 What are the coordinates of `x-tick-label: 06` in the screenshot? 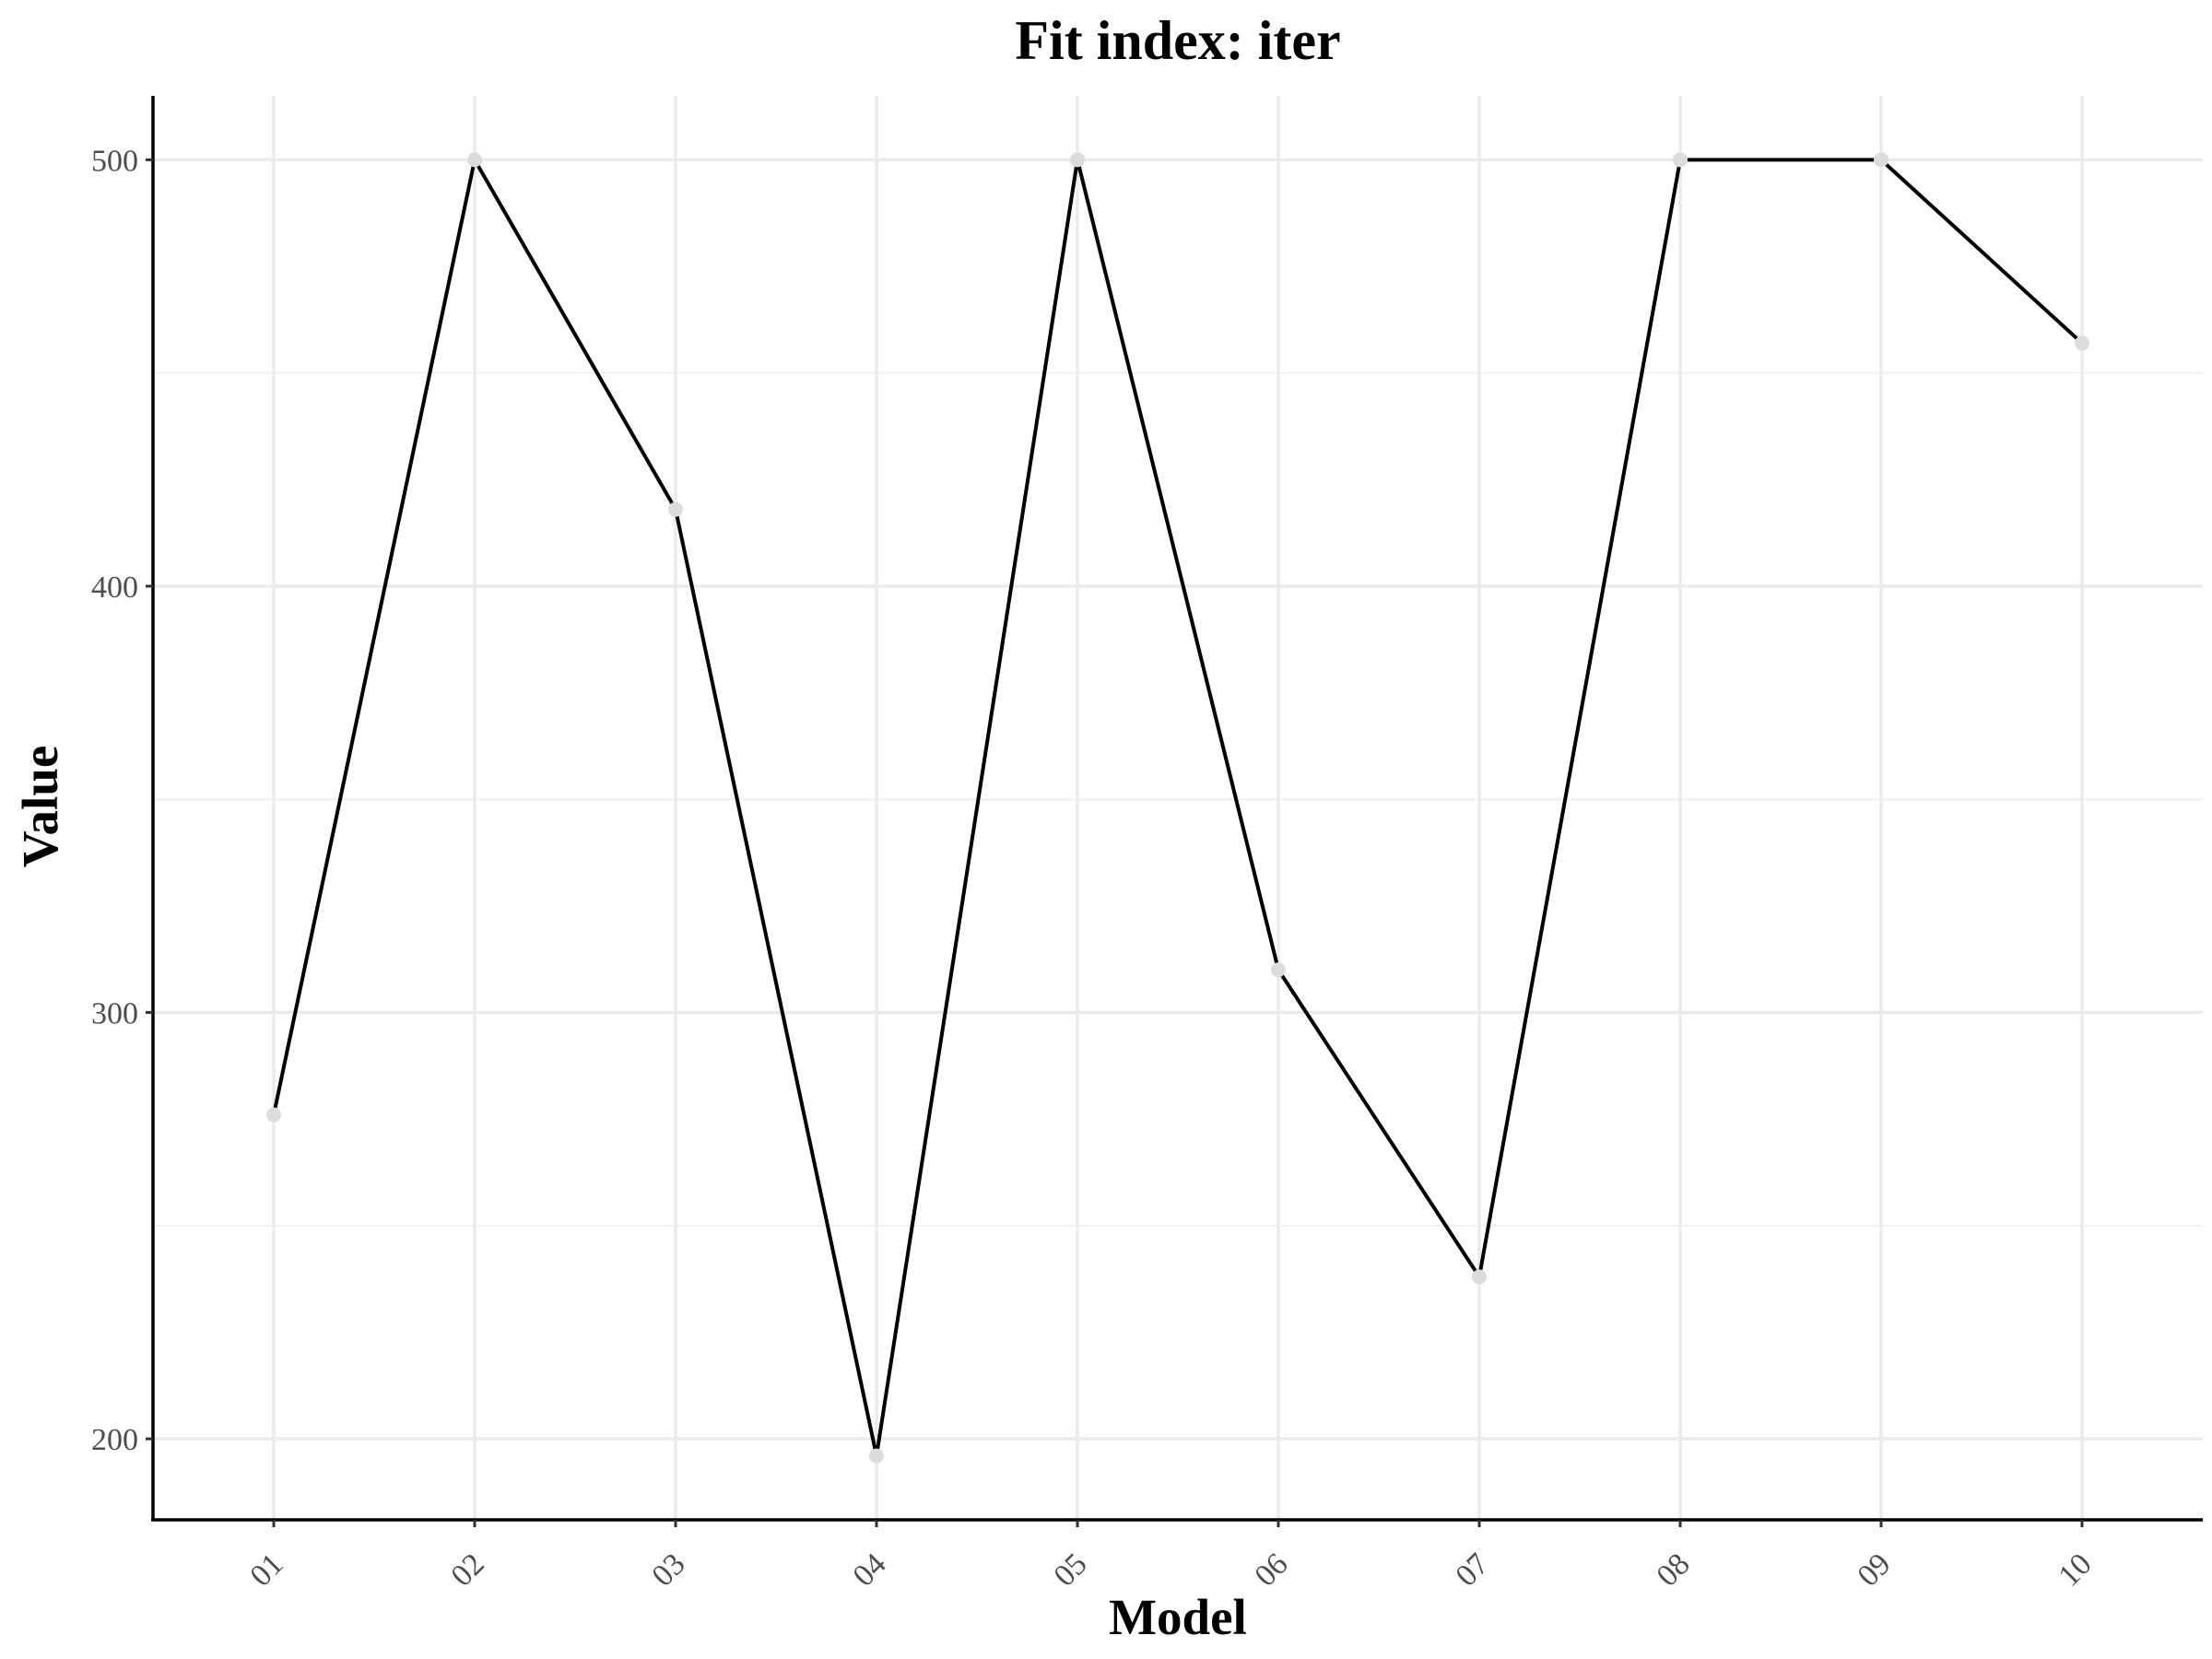 It's located at (1271, 1570).